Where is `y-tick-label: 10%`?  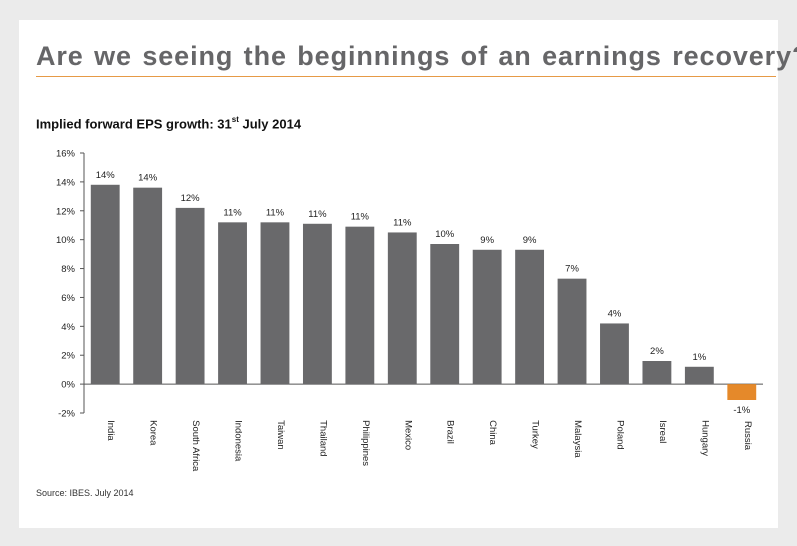
y-tick-label: 10% is located at coordinates (66, 240).